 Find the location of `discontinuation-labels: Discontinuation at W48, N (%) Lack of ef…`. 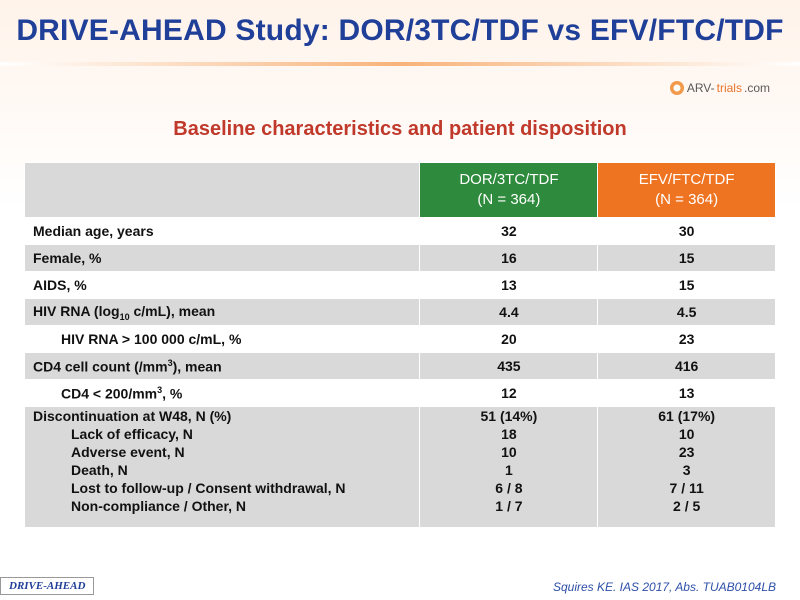

discontinuation-labels: Discontinuation at W48, N (%) Lack of ef… is located at coordinates (222, 467).